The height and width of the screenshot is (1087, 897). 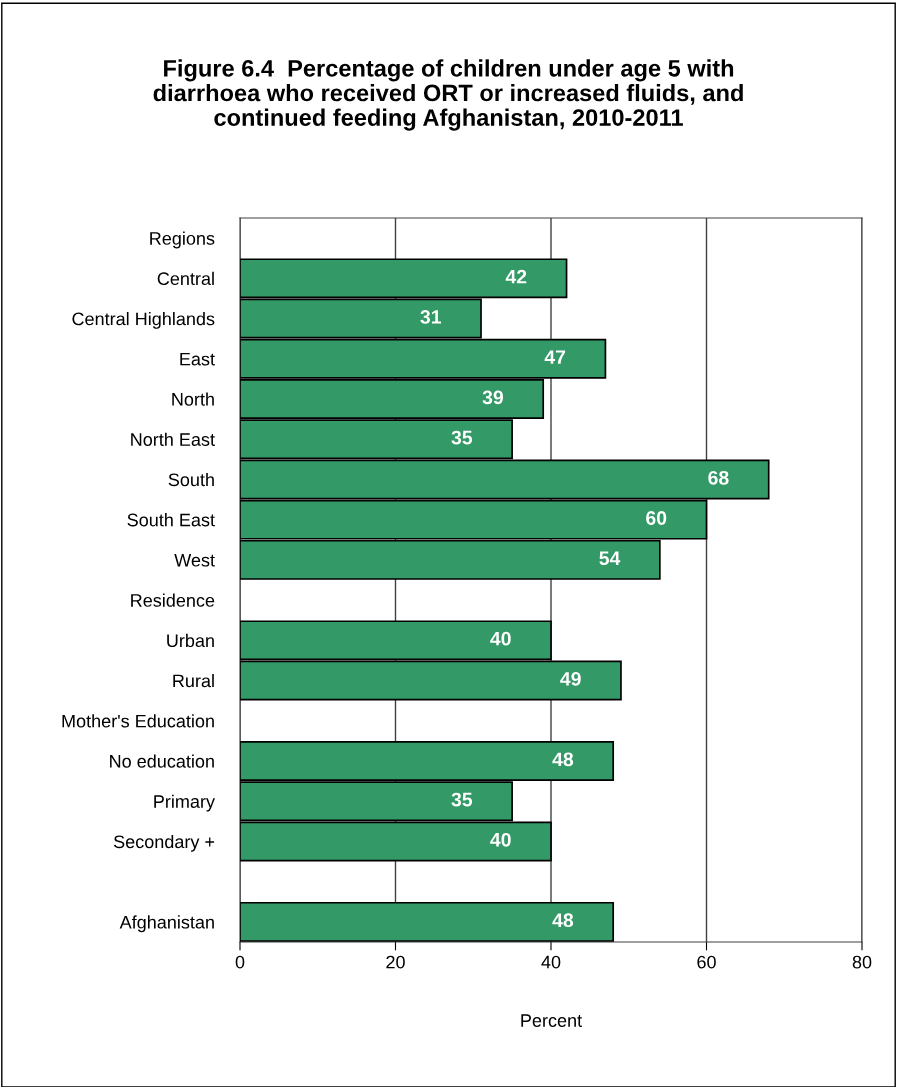 What do you see at coordinates (138, 721) in the screenshot?
I see `y-tick-label: Mother's Education` at bounding box center [138, 721].